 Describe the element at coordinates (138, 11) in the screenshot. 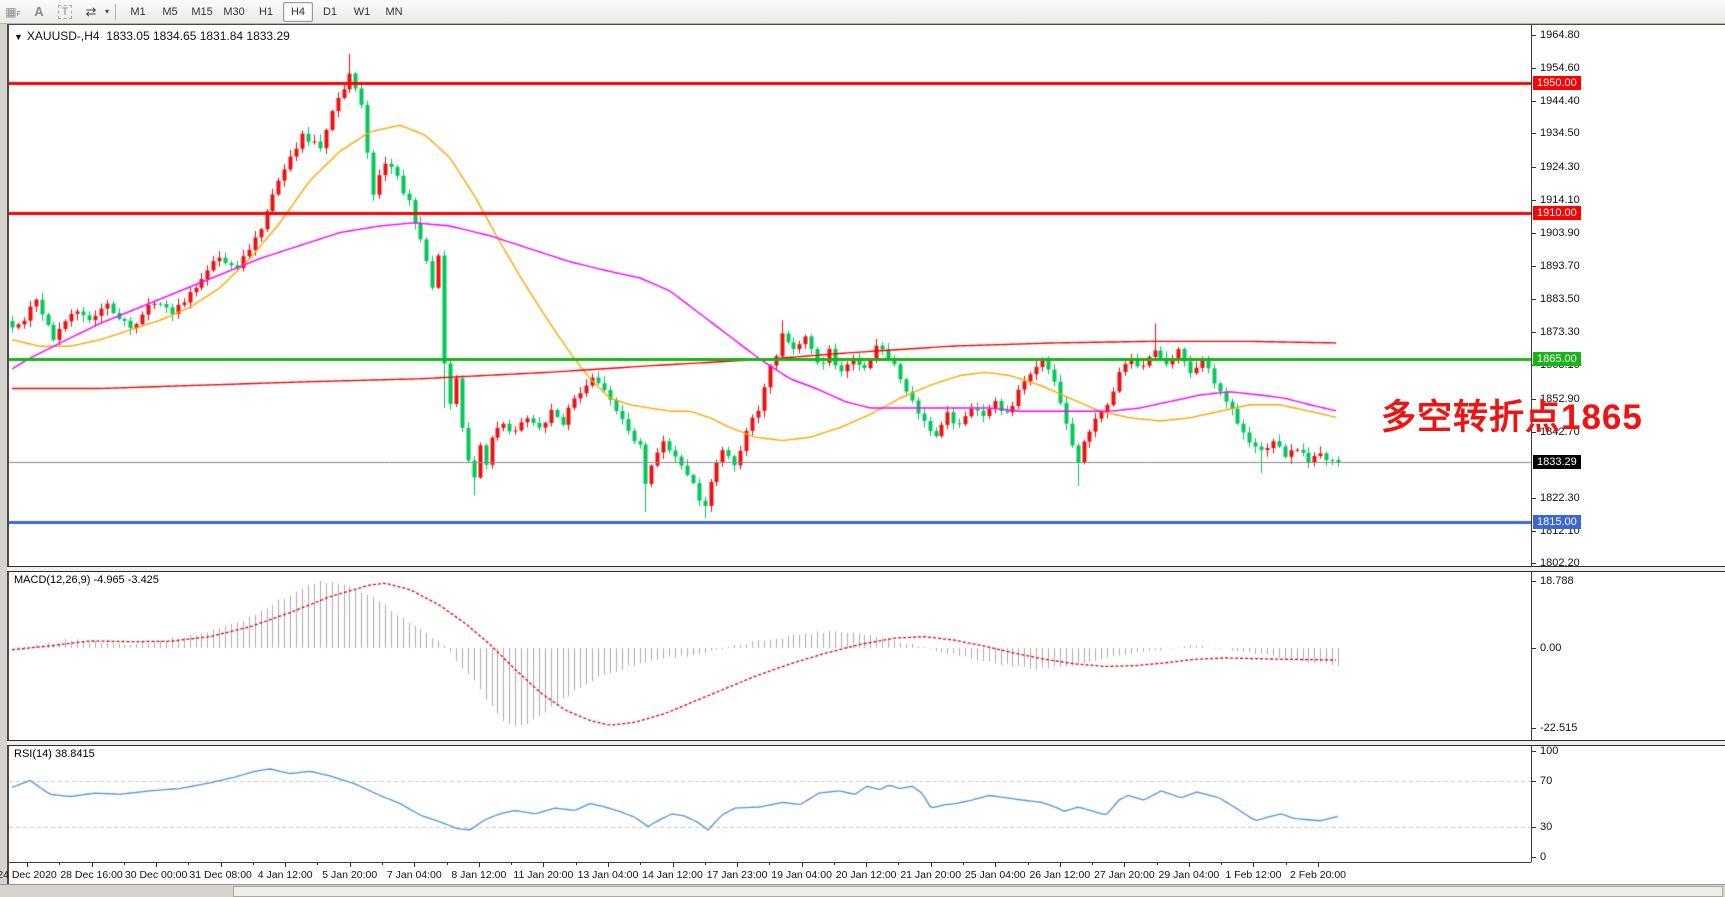

I see `timeframe-button-m1: M1` at that location.